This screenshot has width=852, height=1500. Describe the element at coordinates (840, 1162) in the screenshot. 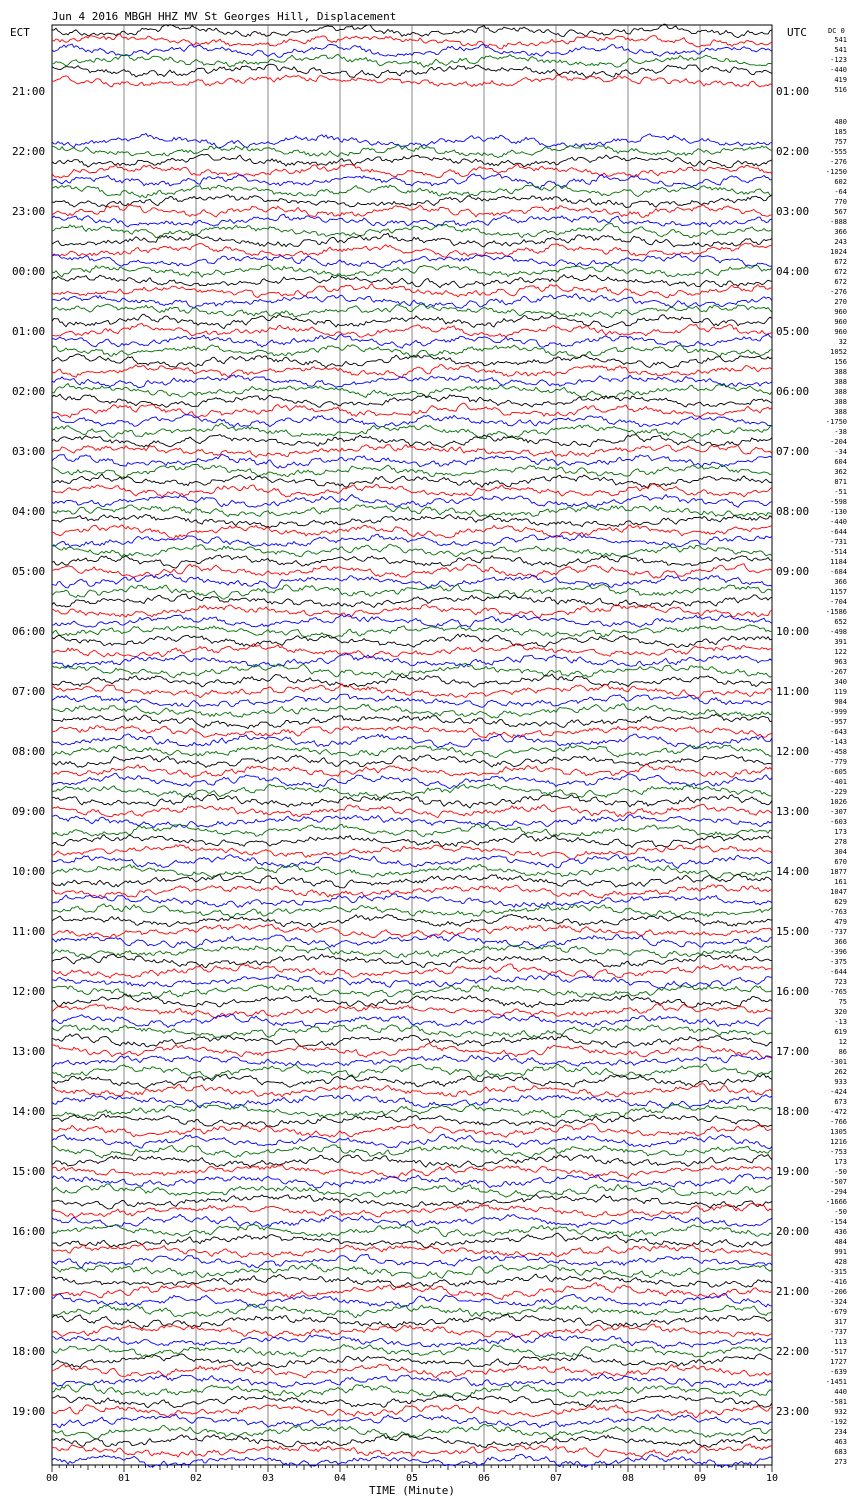

I see `dc-offset: 173` at that location.